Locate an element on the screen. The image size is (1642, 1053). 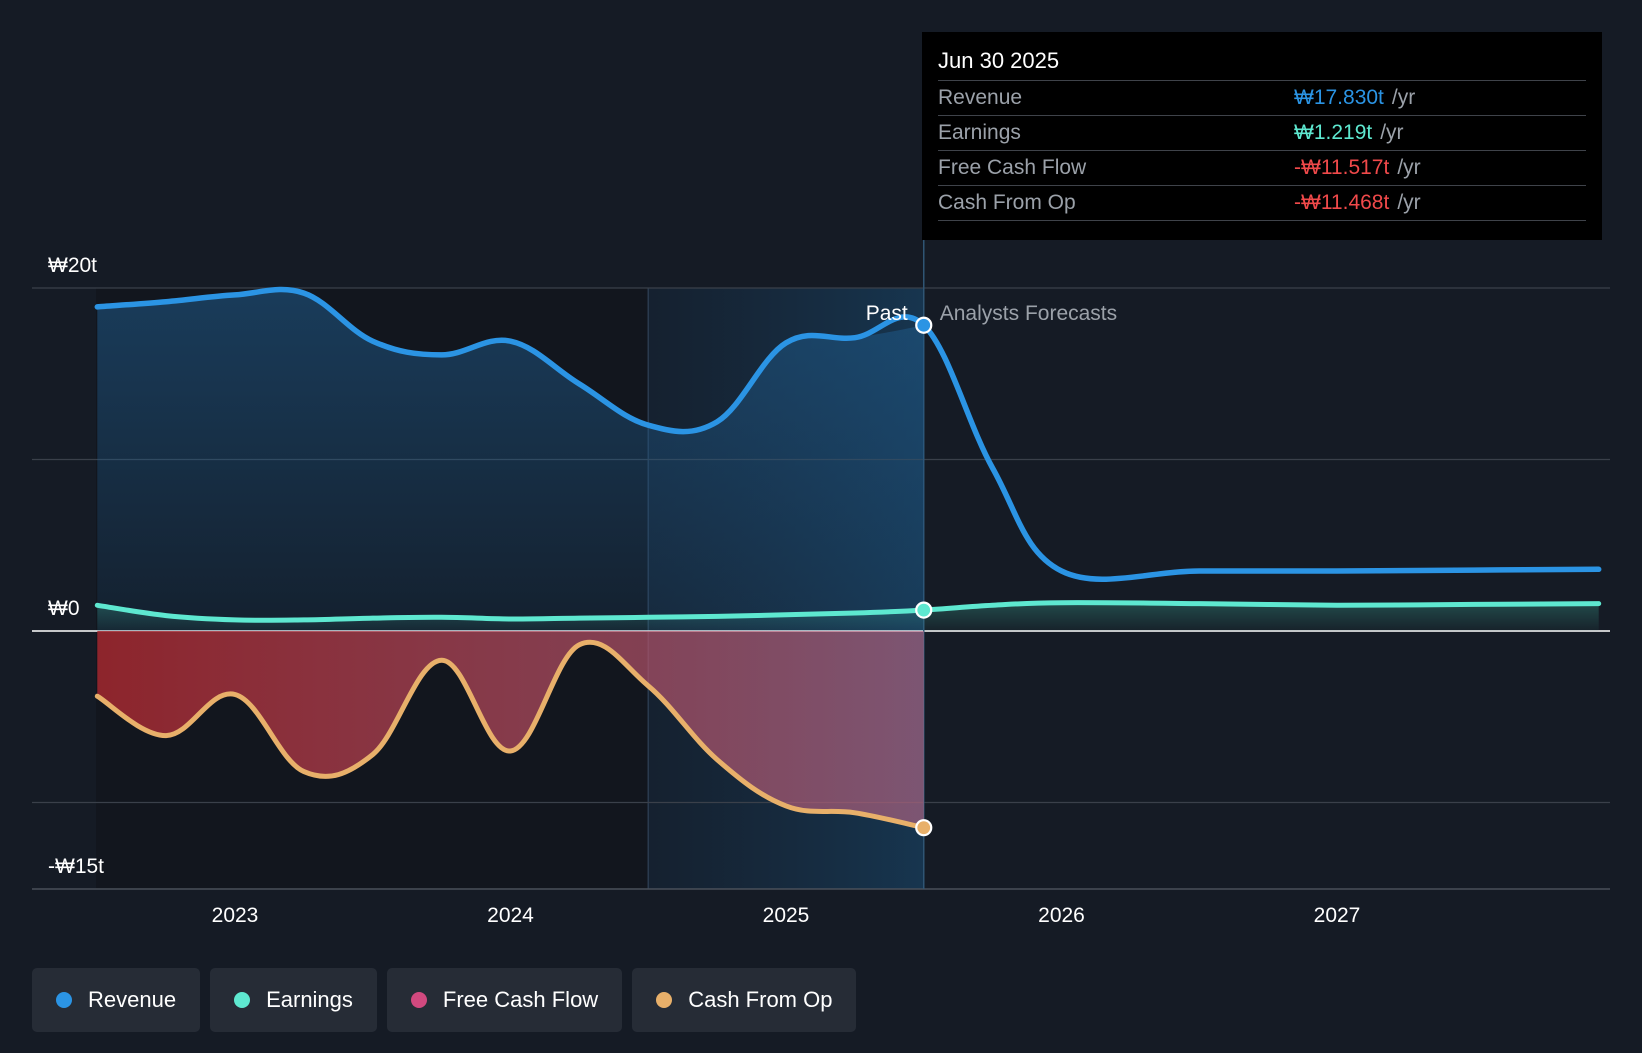
tooltip-row-label: Earnings is located at coordinates (979, 132).